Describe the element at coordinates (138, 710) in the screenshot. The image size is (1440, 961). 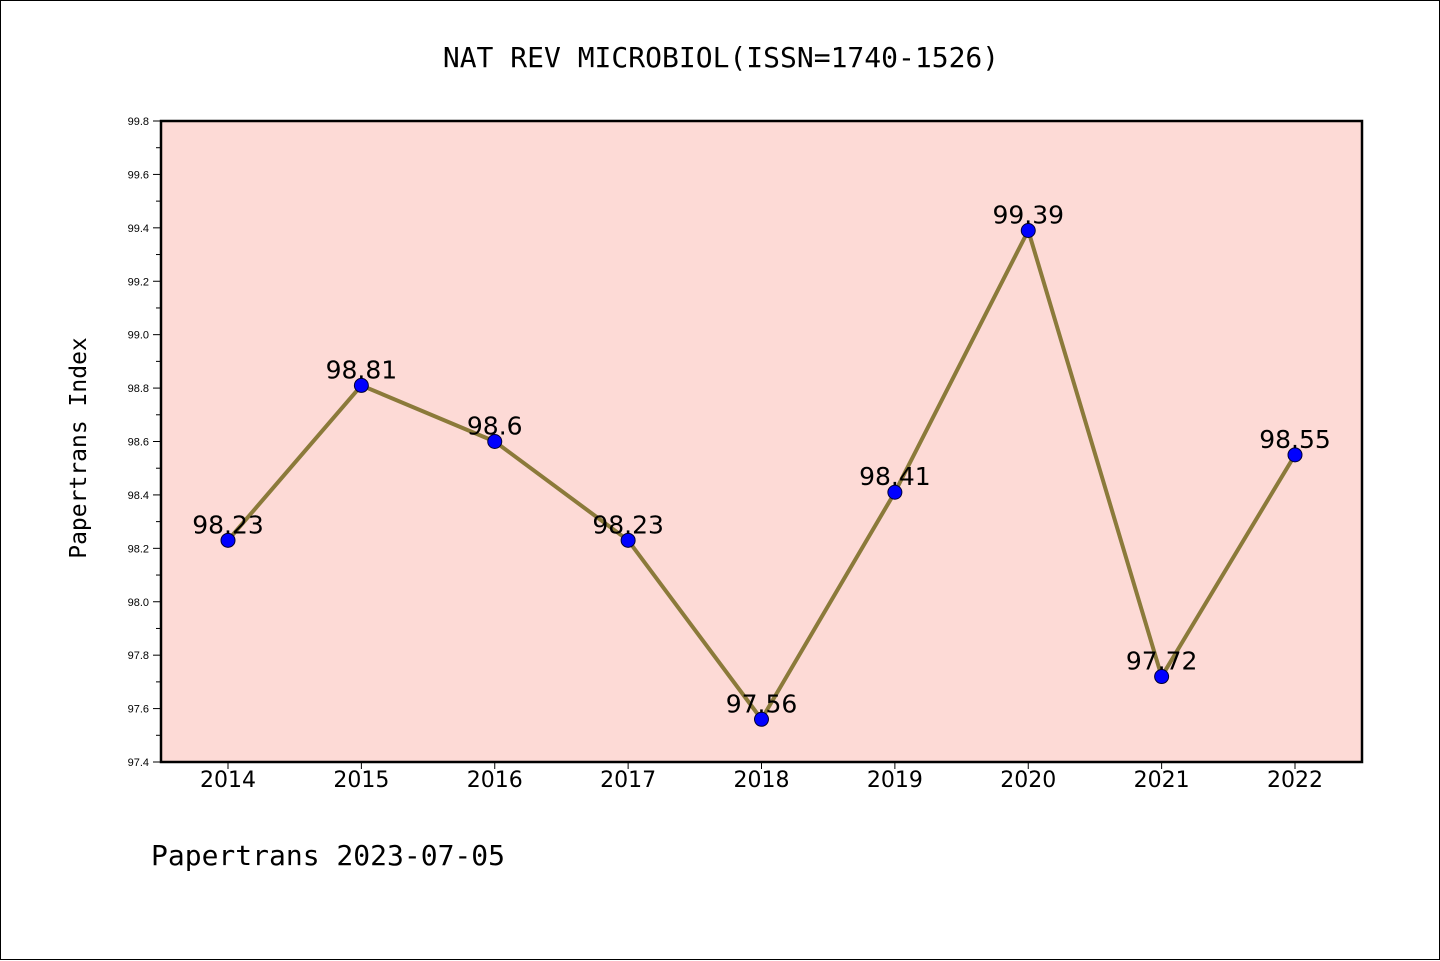
I see `y-tick-label: 97.6` at that location.